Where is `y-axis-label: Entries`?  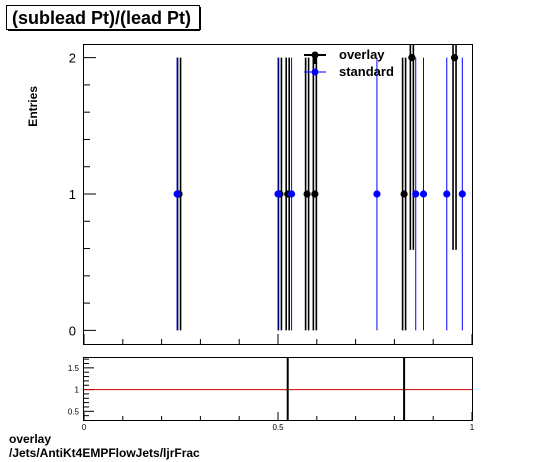 y-axis-label: Entries is located at coordinates (33, 106).